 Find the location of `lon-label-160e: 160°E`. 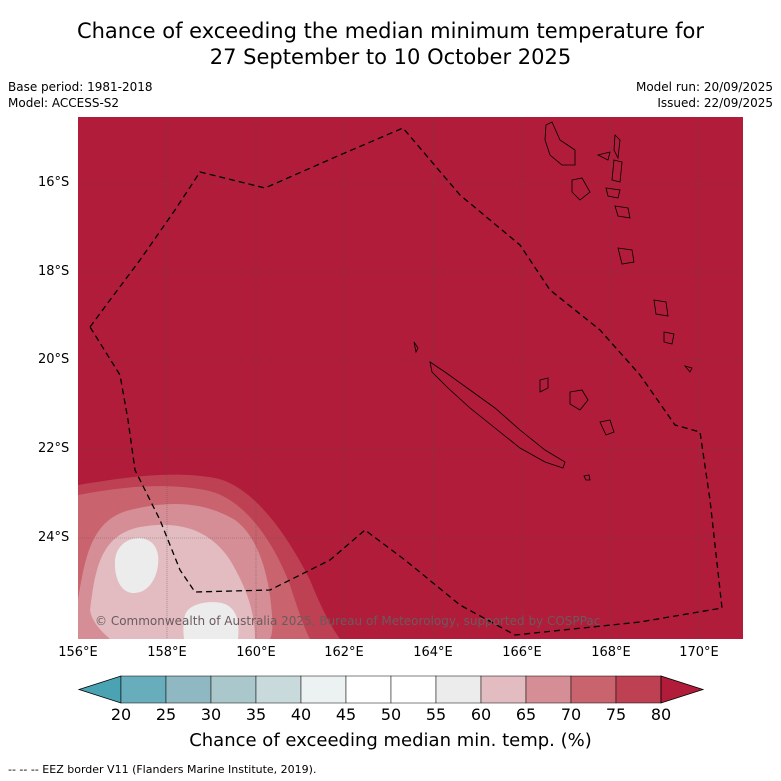

lon-label-160e: 160°E is located at coordinates (256, 652).